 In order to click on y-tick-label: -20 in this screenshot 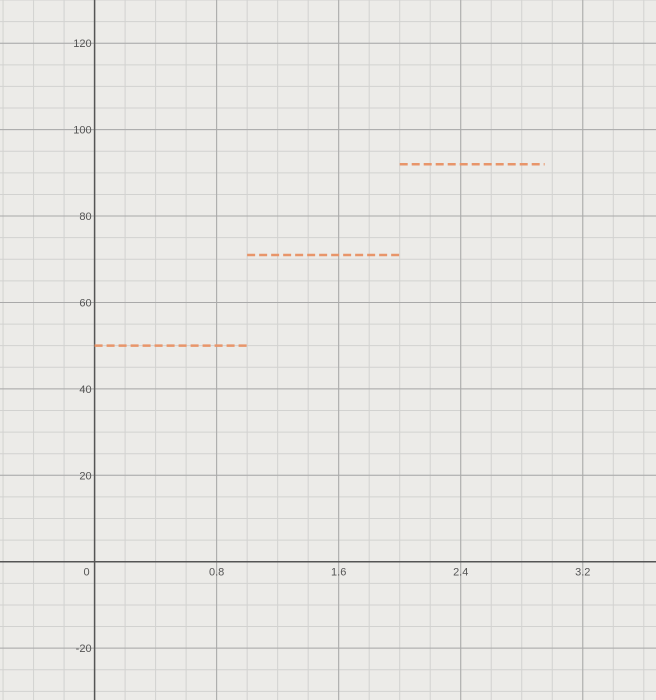, I will do `click(84, 649)`.